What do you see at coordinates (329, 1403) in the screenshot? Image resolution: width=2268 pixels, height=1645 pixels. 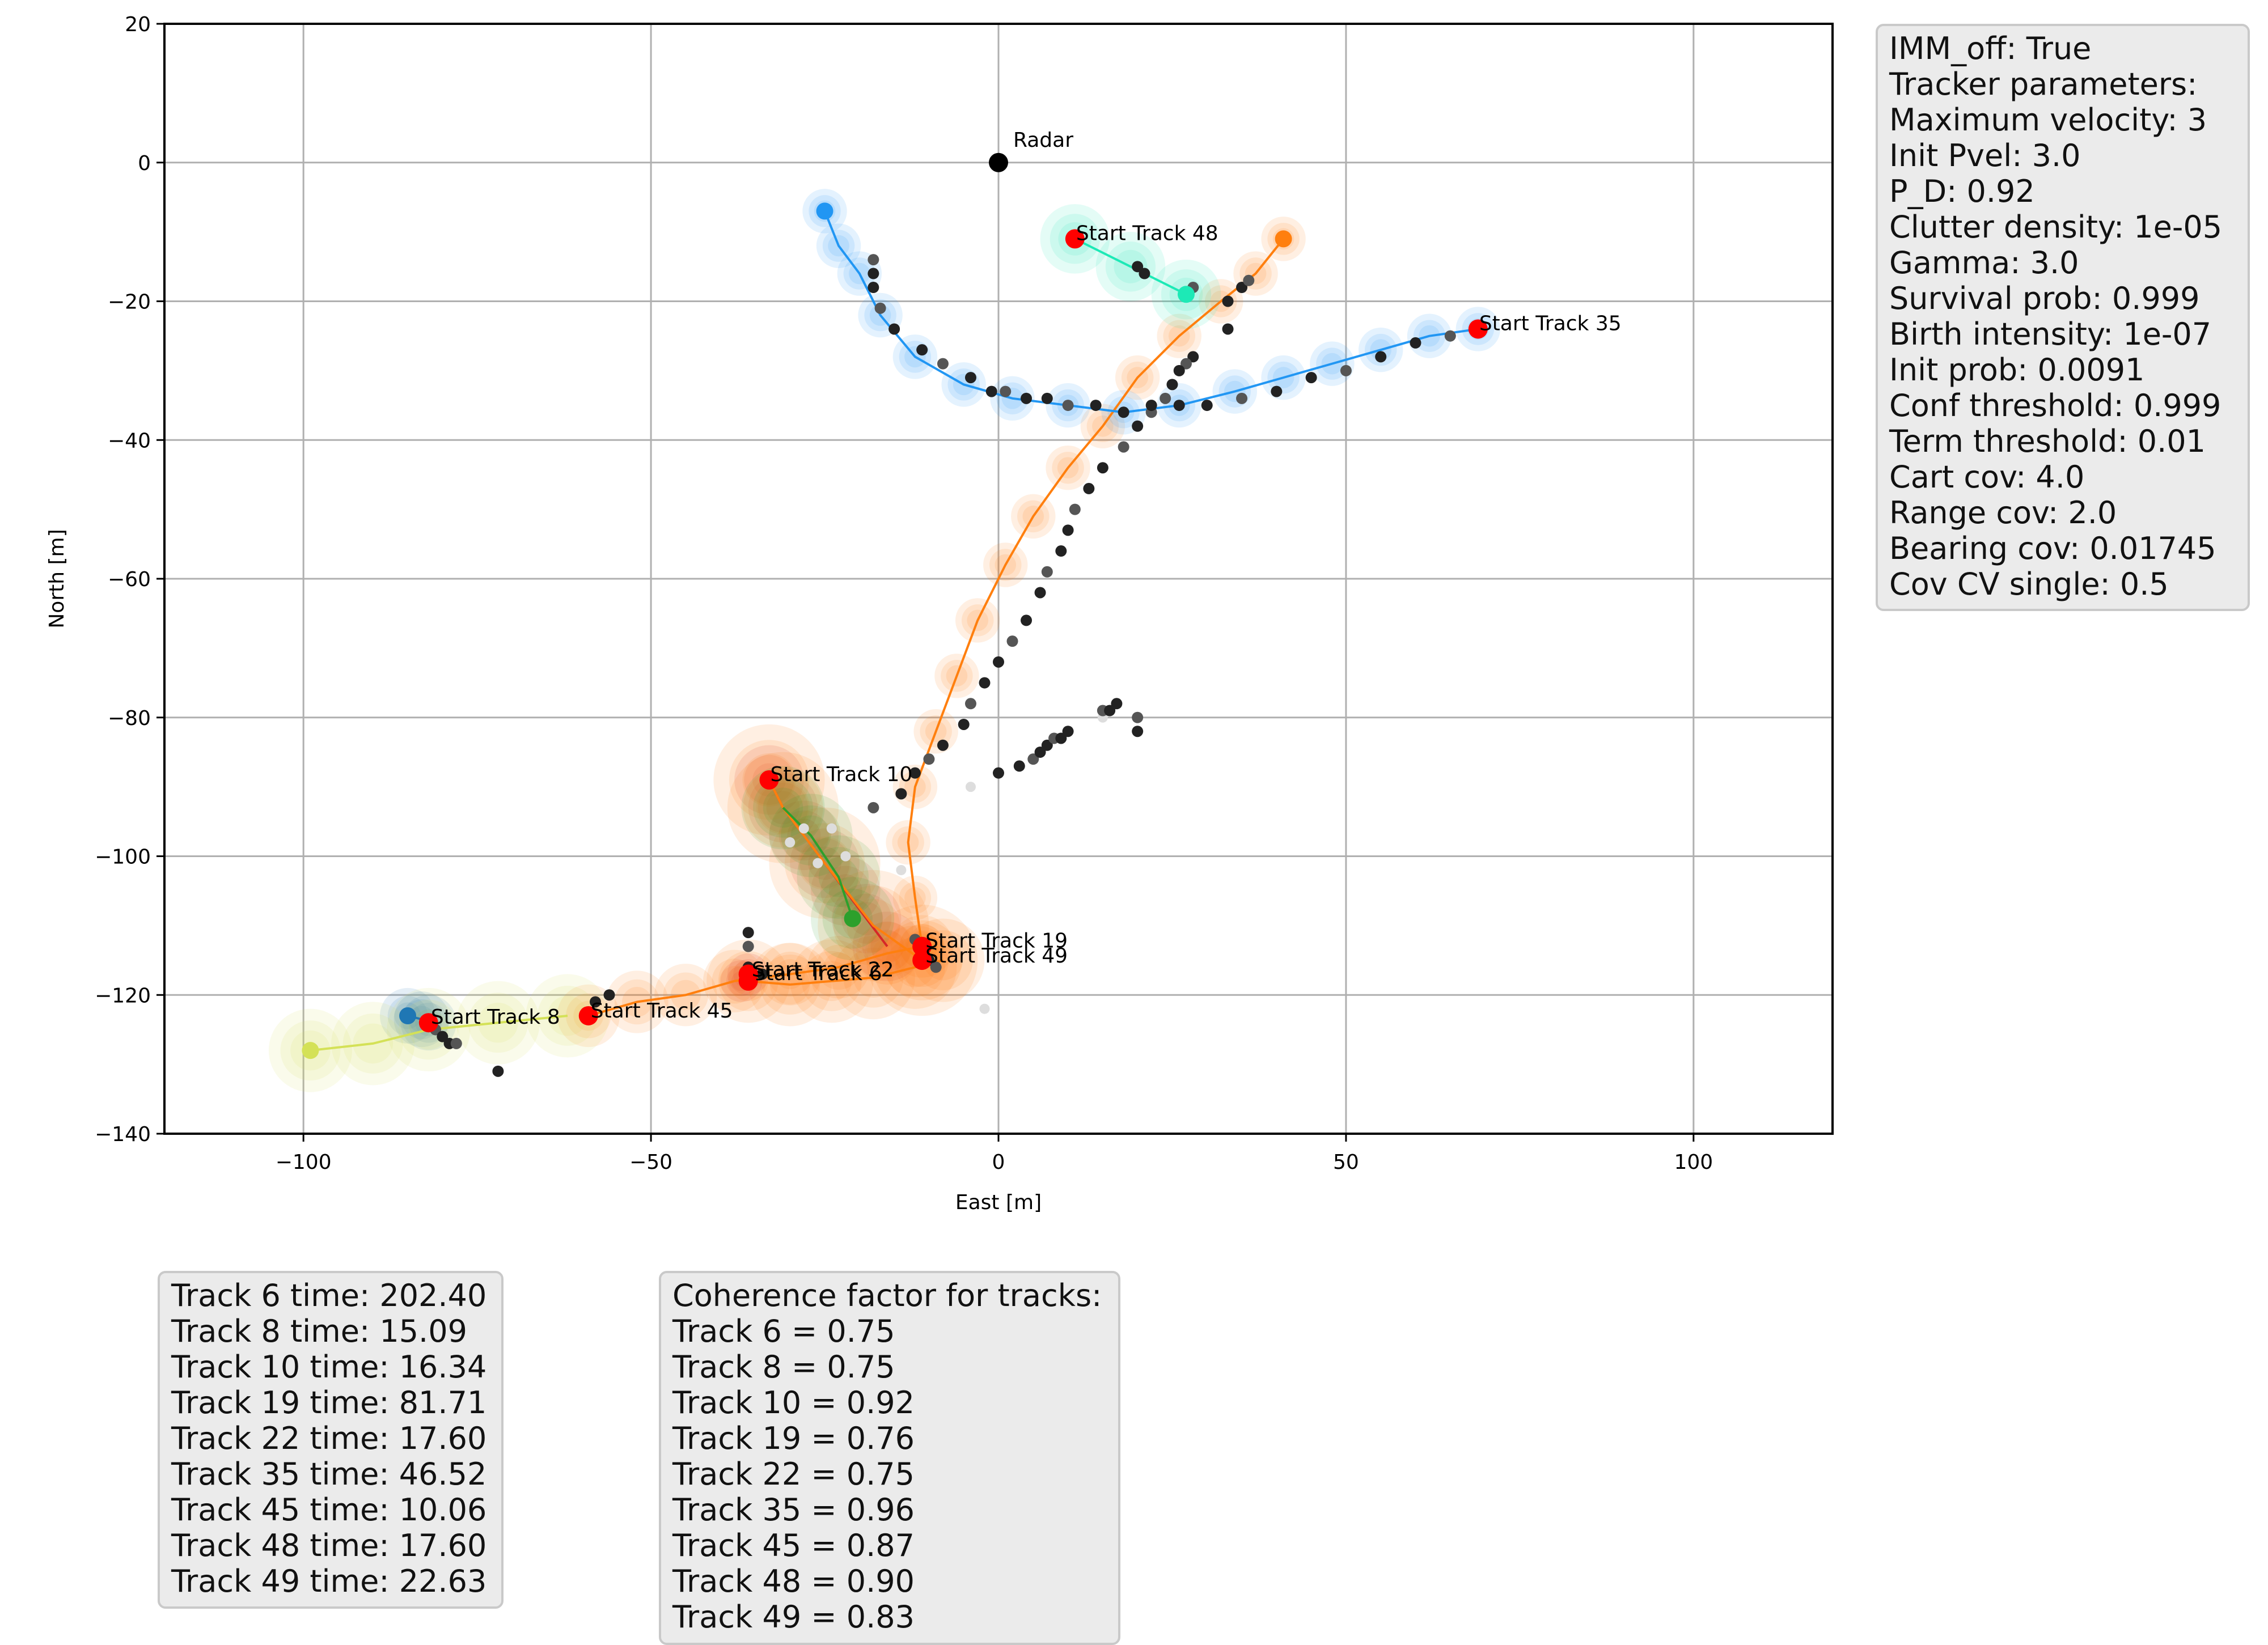 I see `track-time-line: Track 19 time: 81.71` at bounding box center [329, 1403].